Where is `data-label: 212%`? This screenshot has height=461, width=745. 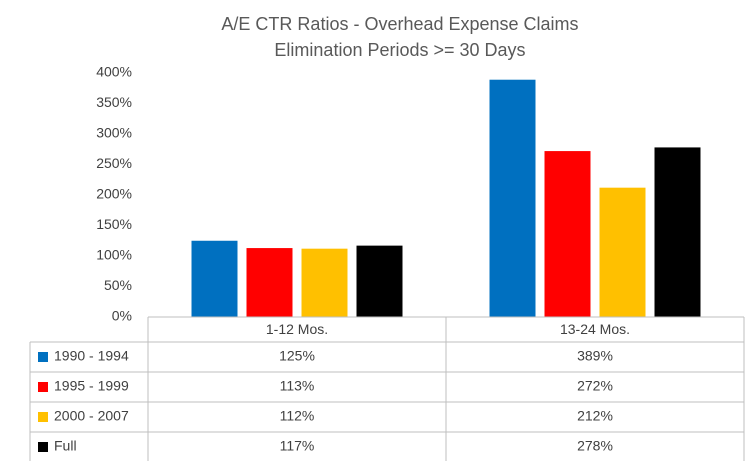
data-label: 212% is located at coordinates (595, 416).